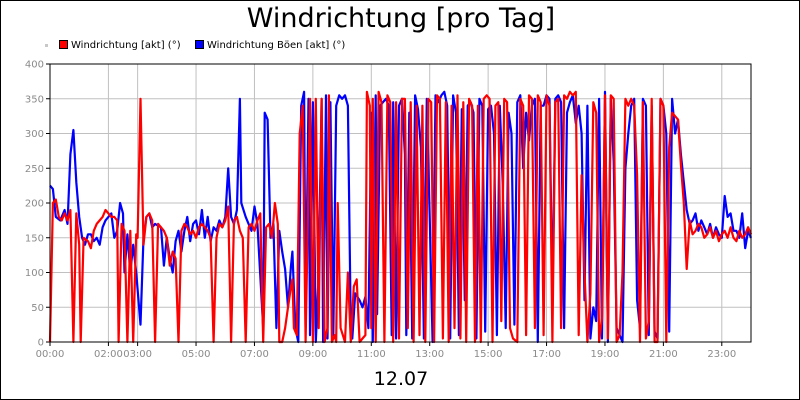 This screenshot has width=800, height=400. Describe the element at coordinates (721, 354) in the screenshot. I see `x-tick-label: 23:00` at that location.